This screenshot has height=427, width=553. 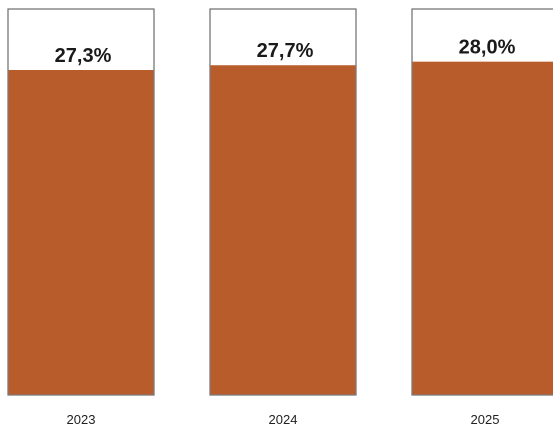 I want to click on x-axis-ticks-layer: 2023 2024 2025, so click(x=283, y=419).